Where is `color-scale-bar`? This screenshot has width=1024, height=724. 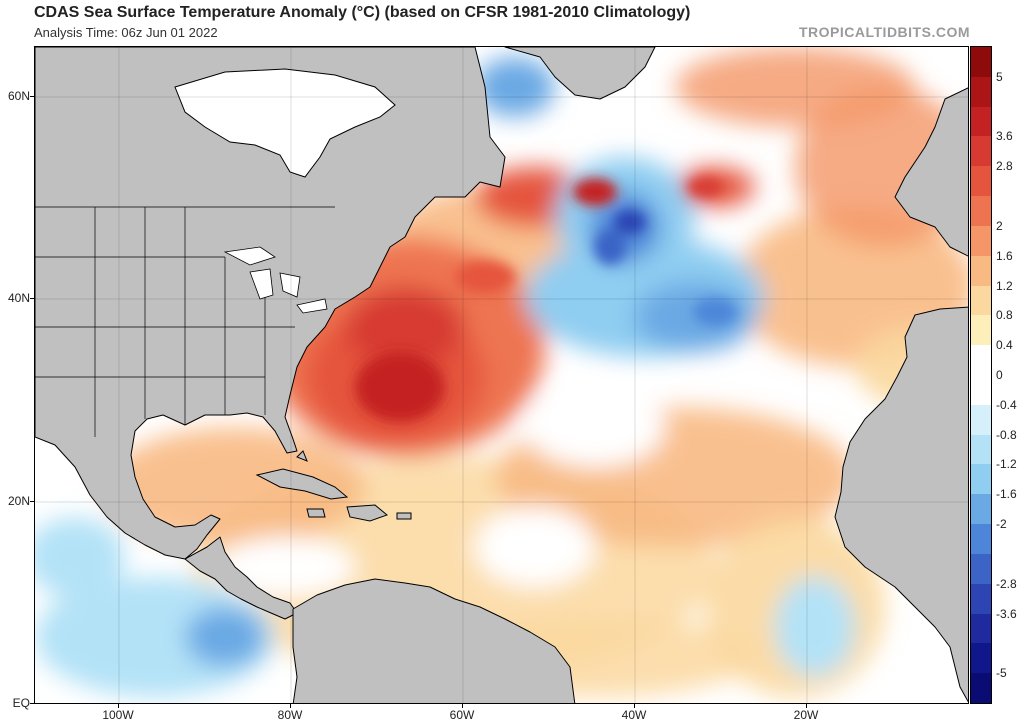 color-scale-bar is located at coordinates (981, 375).